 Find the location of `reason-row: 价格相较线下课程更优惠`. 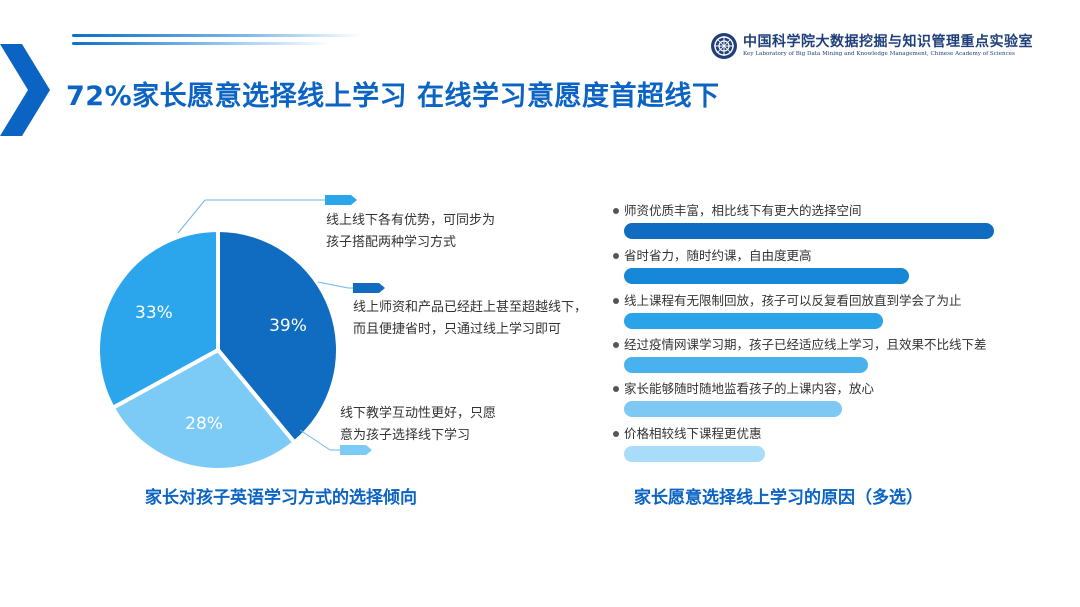

reason-row: 价格相较线下课程更优惠 is located at coordinates (813, 444).